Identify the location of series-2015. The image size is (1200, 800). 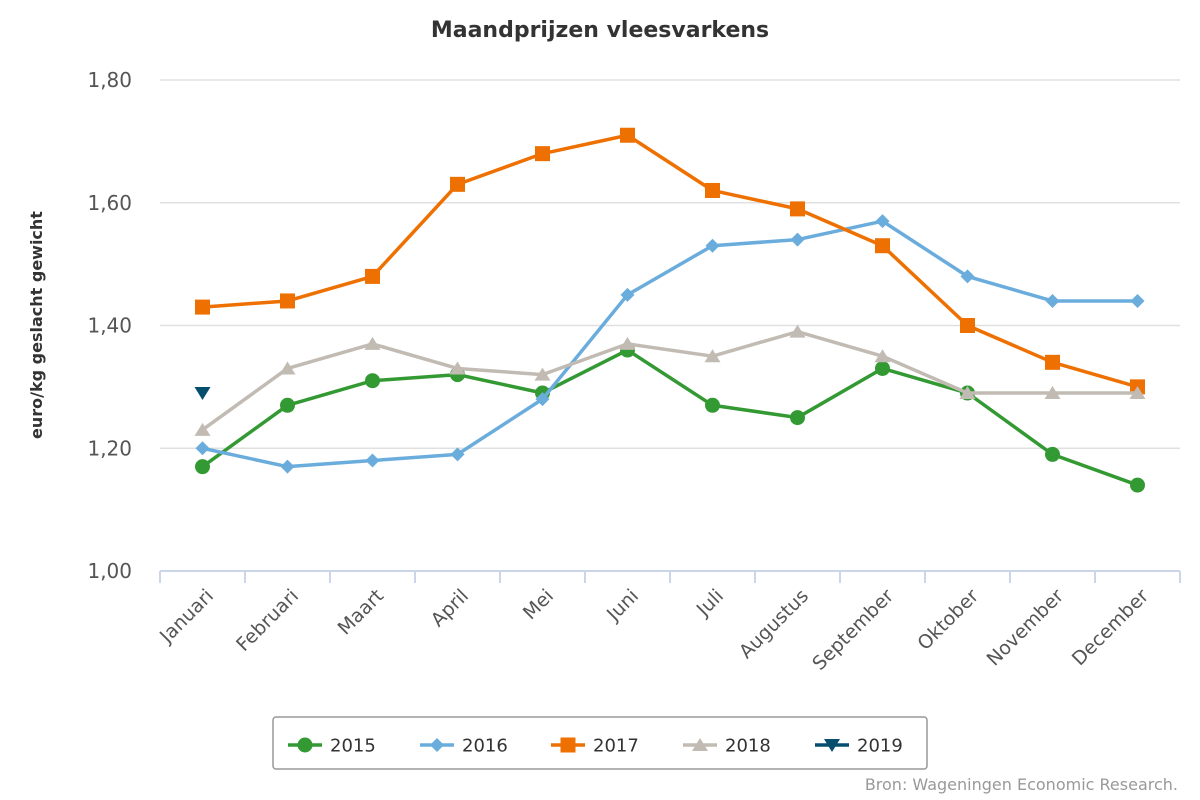
(670, 417).